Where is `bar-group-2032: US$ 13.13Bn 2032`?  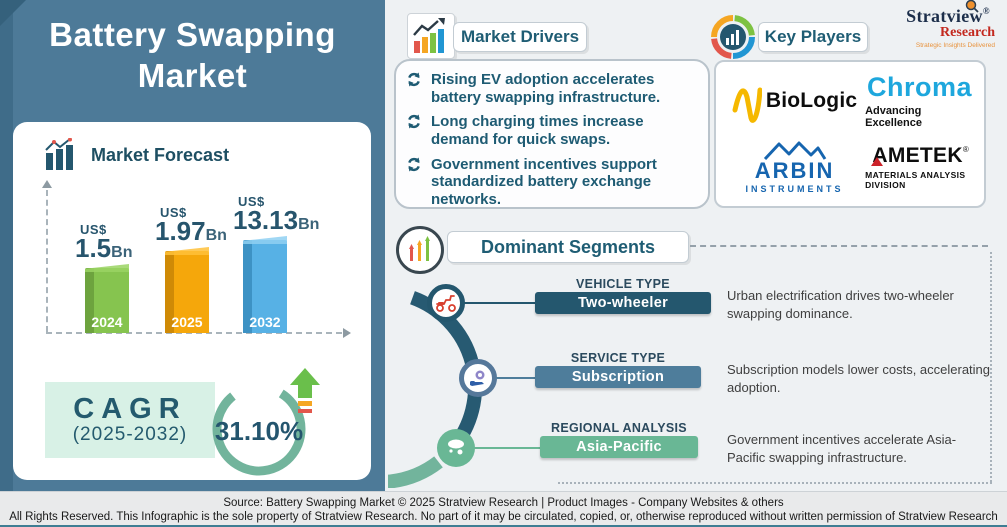 bar-group-2032: US$ 13.13Bn 2032 is located at coordinates (276, 263).